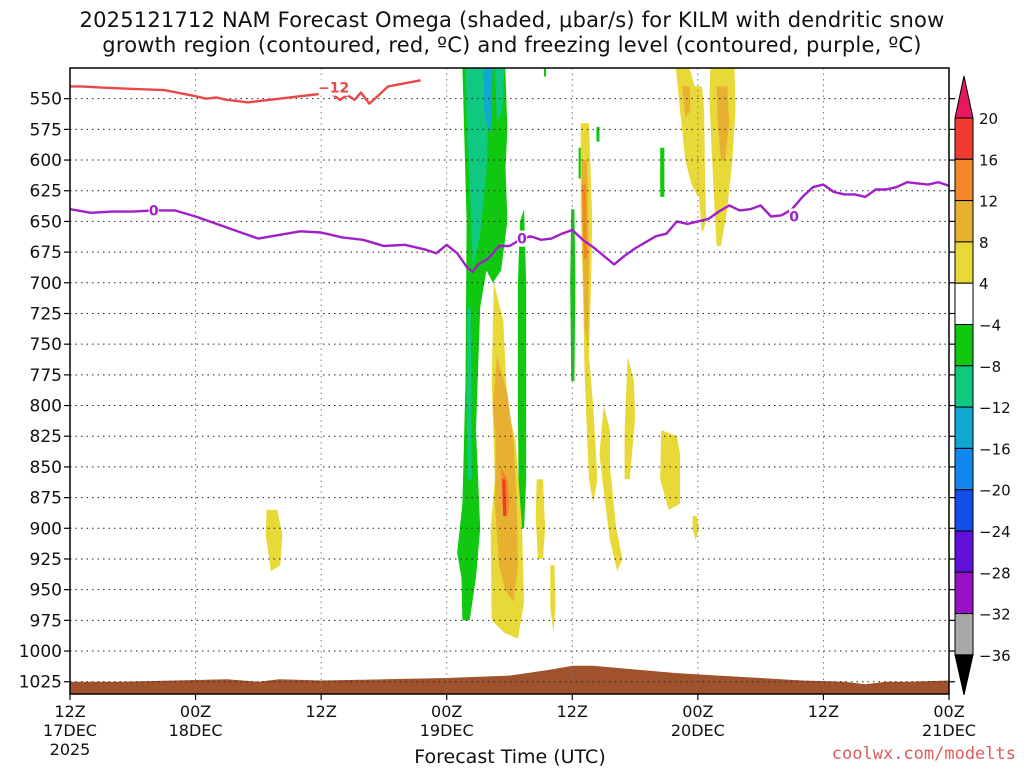  I want to click on y-tick-label-625: 625, so click(46, 192).